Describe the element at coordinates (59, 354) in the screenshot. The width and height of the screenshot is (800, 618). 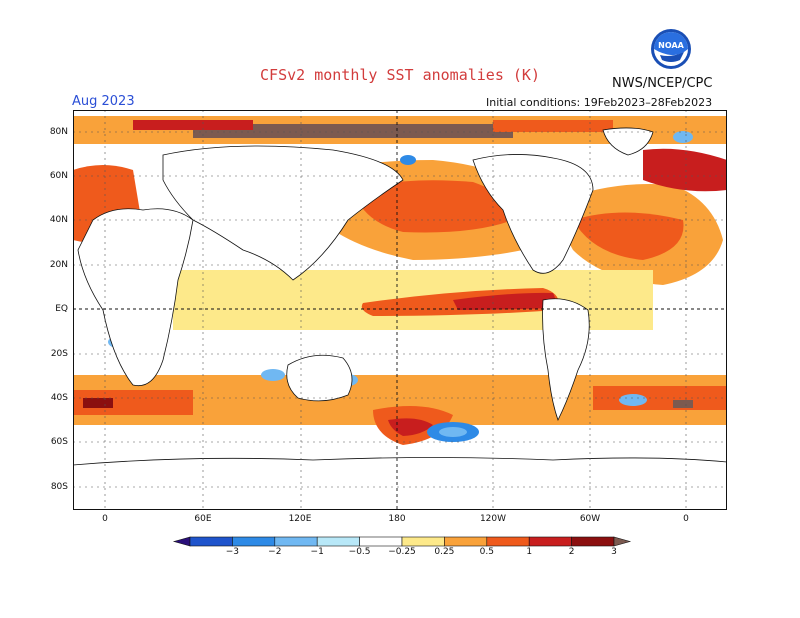
I see `lat-label: 20S` at that location.